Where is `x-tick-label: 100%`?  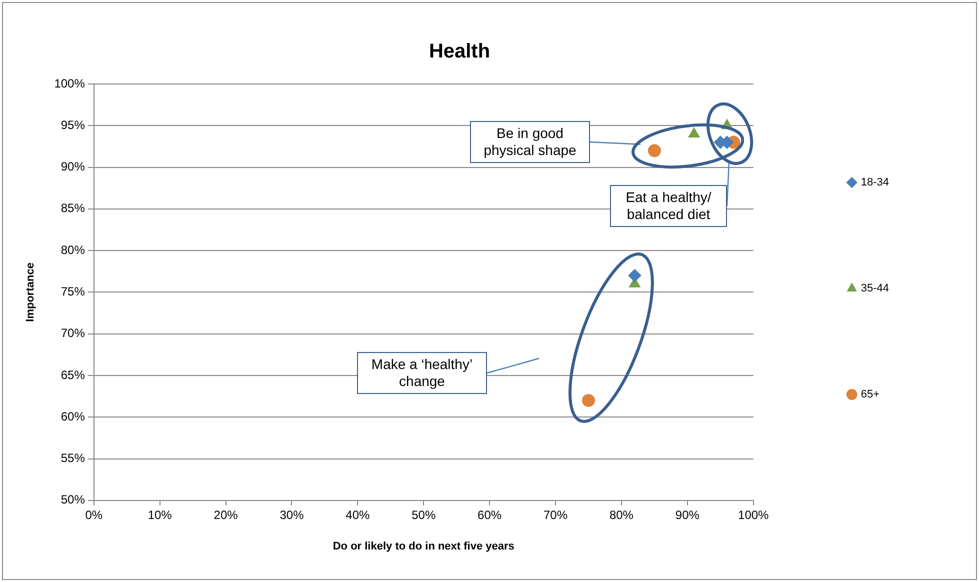
x-tick-label: 100% is located at coordinates (754, 515).